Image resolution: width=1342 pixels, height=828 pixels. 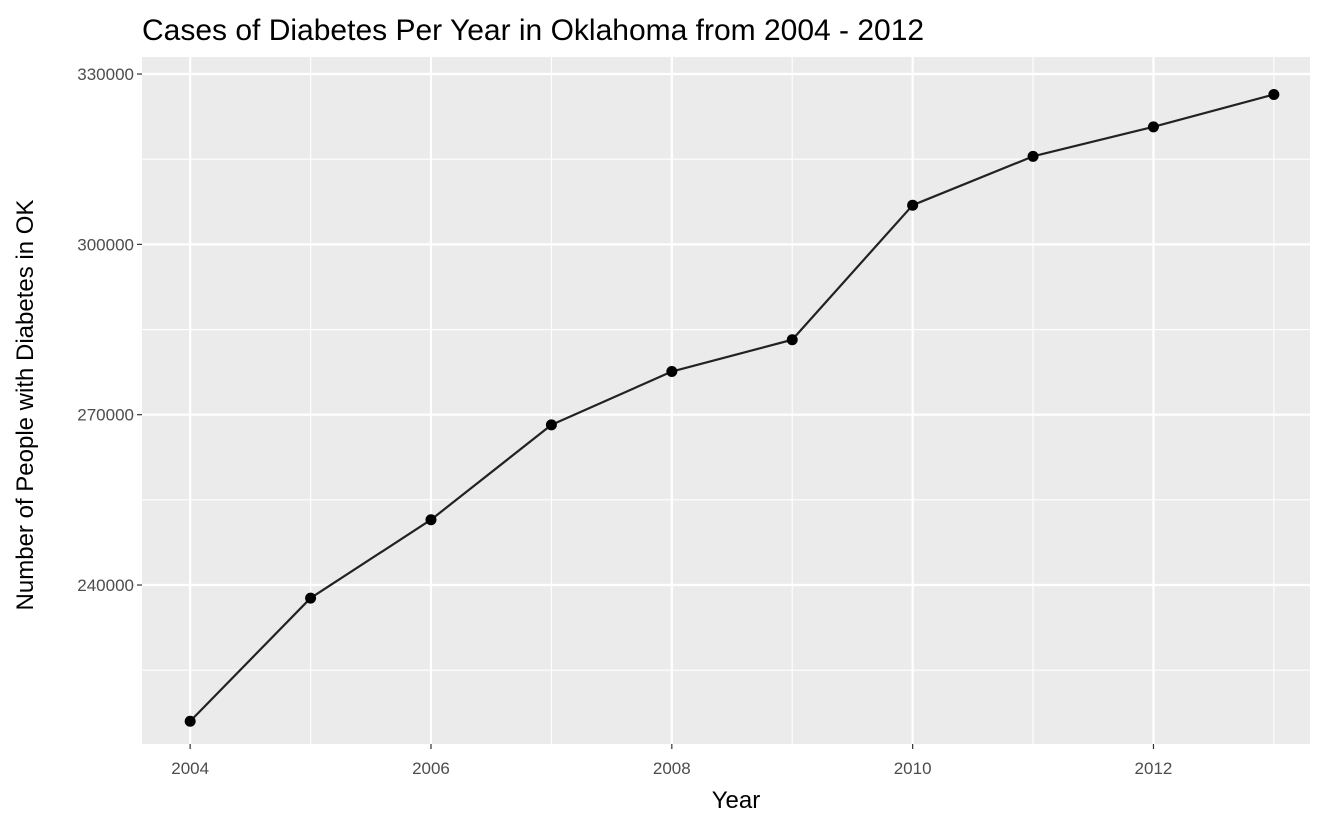 I want to click on x-tick-label: 2004, so click(x=190, y=768).